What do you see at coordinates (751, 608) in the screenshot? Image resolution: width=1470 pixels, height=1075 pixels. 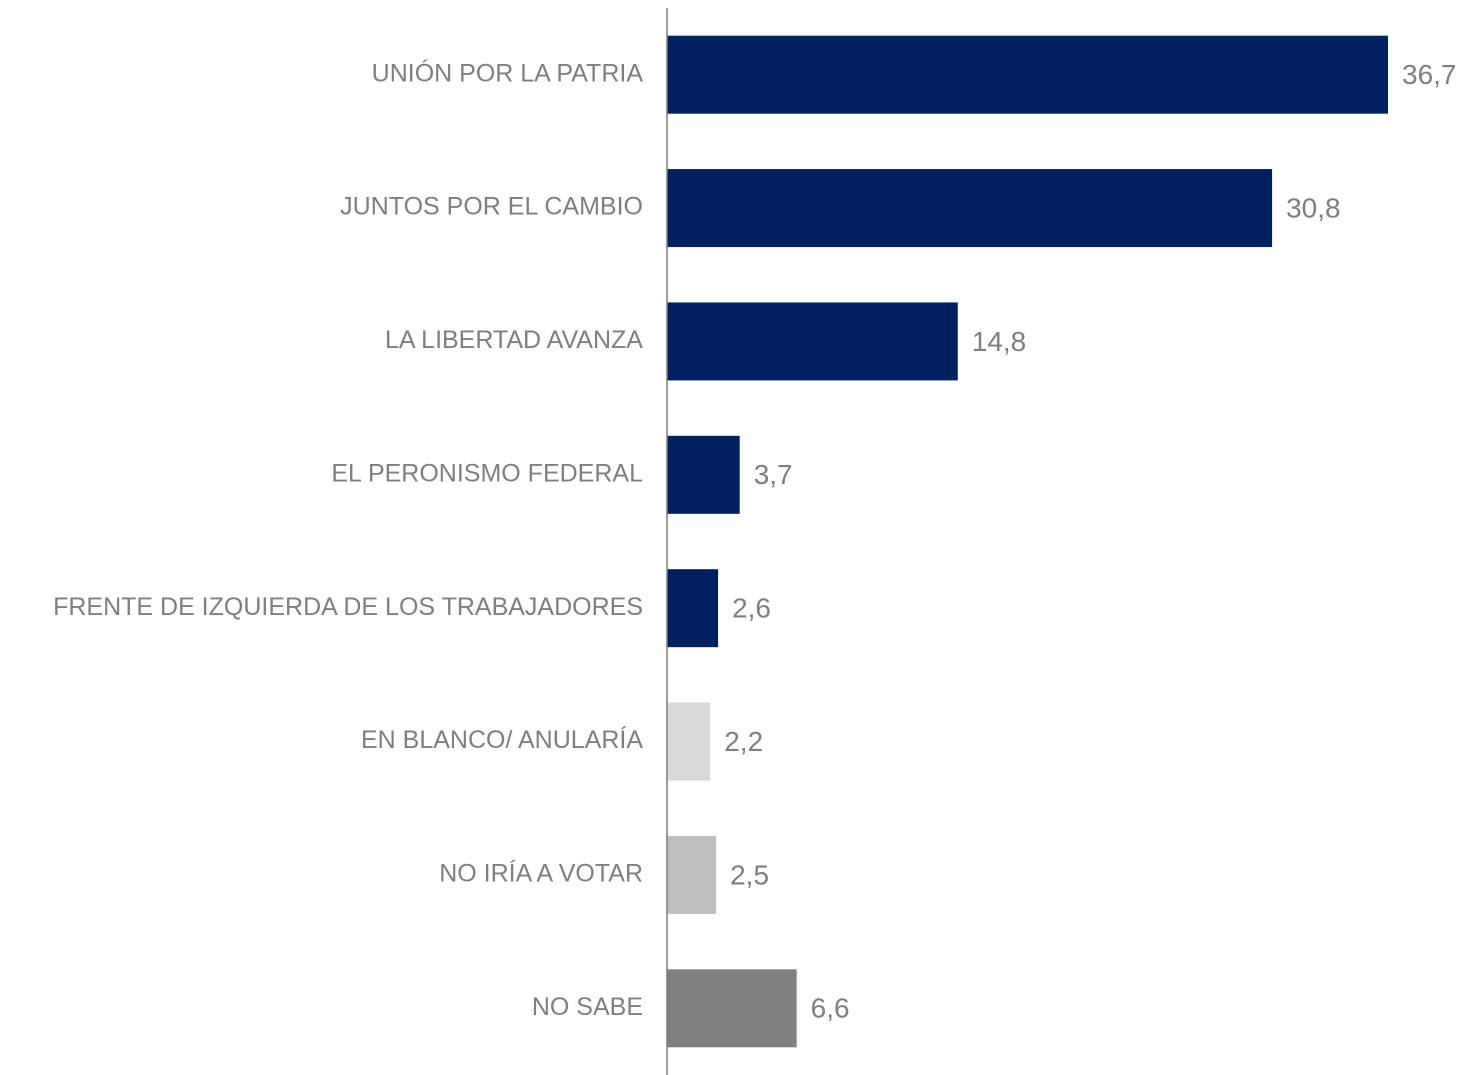 I see `value-label: 2,6` at bounding box center [751, 608].